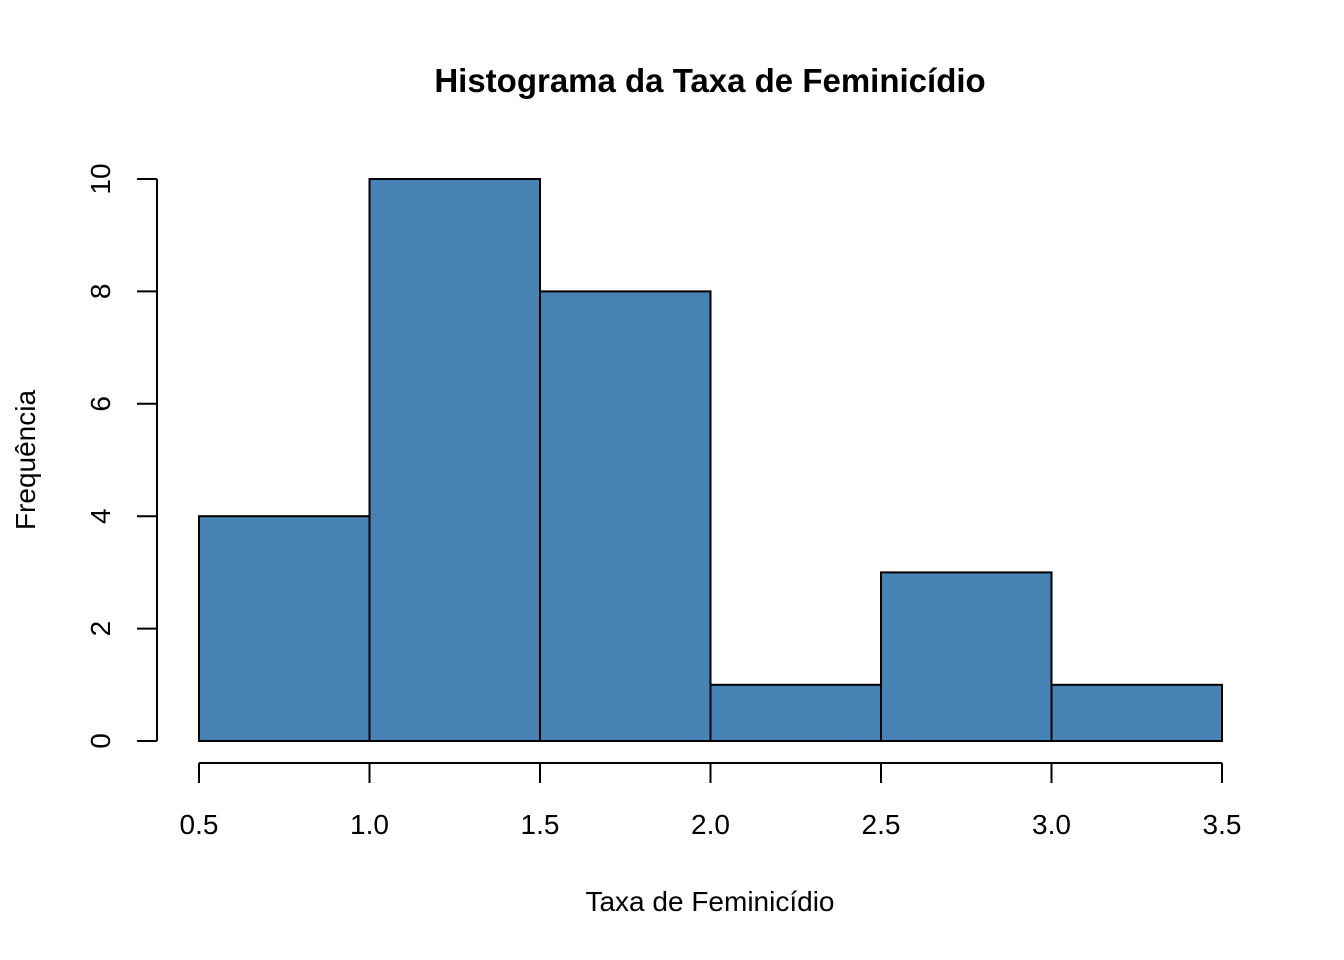 The image size is (1344, 960). I want to click on x-tick-label-0: 0.5, so click(199, 824).